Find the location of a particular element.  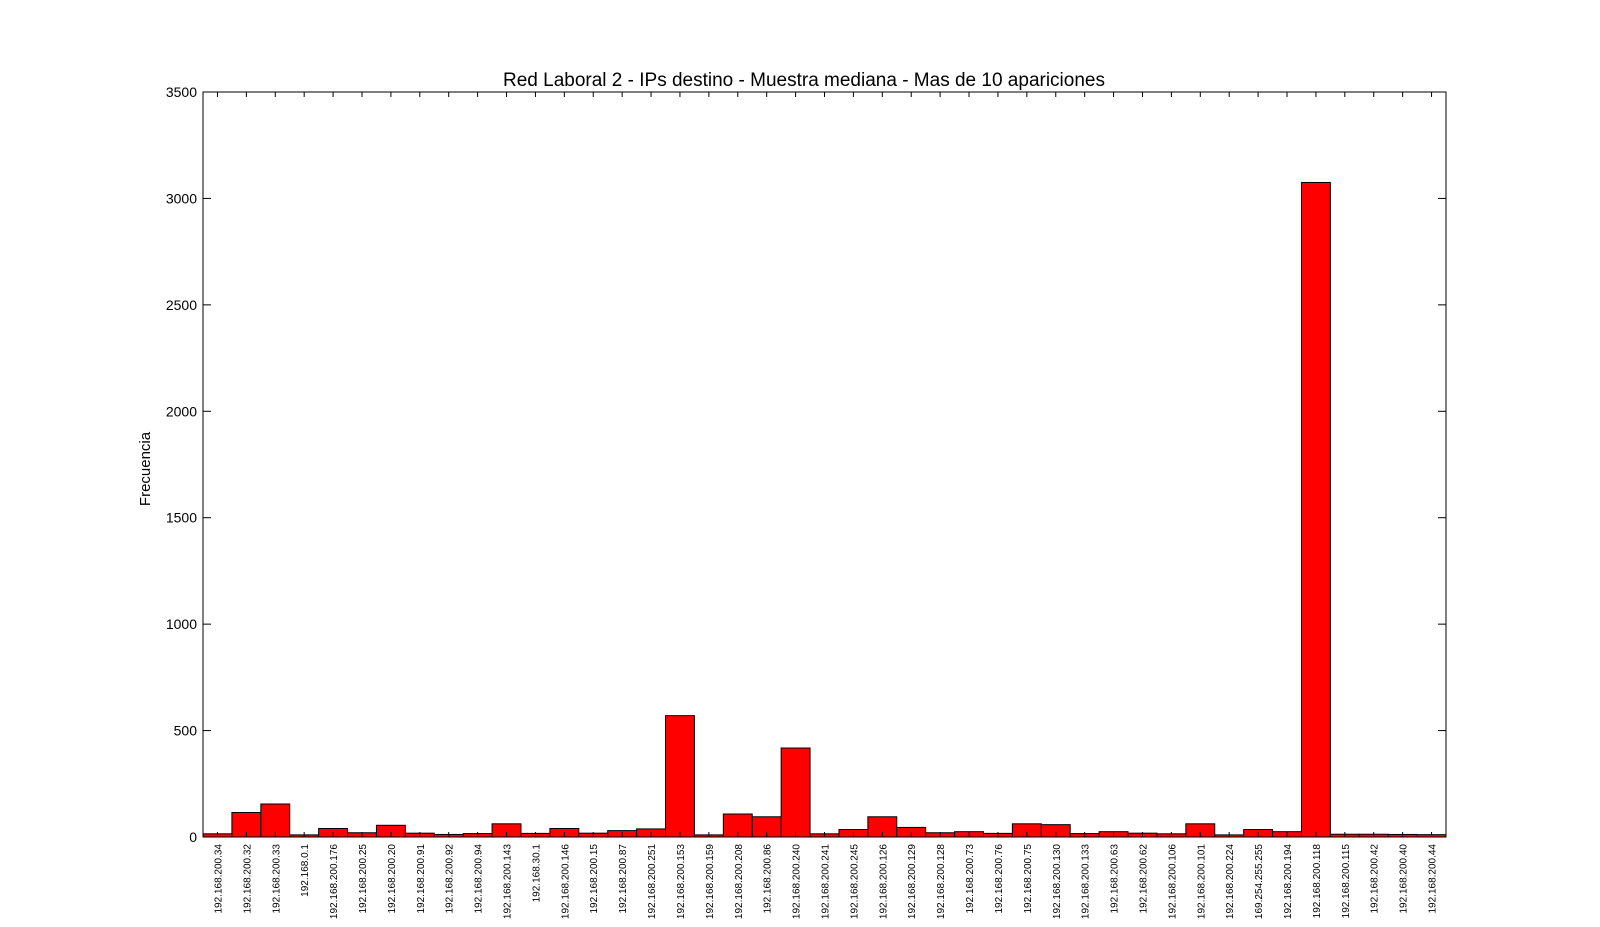

y-tick-label-2000: 2000 is located at coordinates (181, 411).